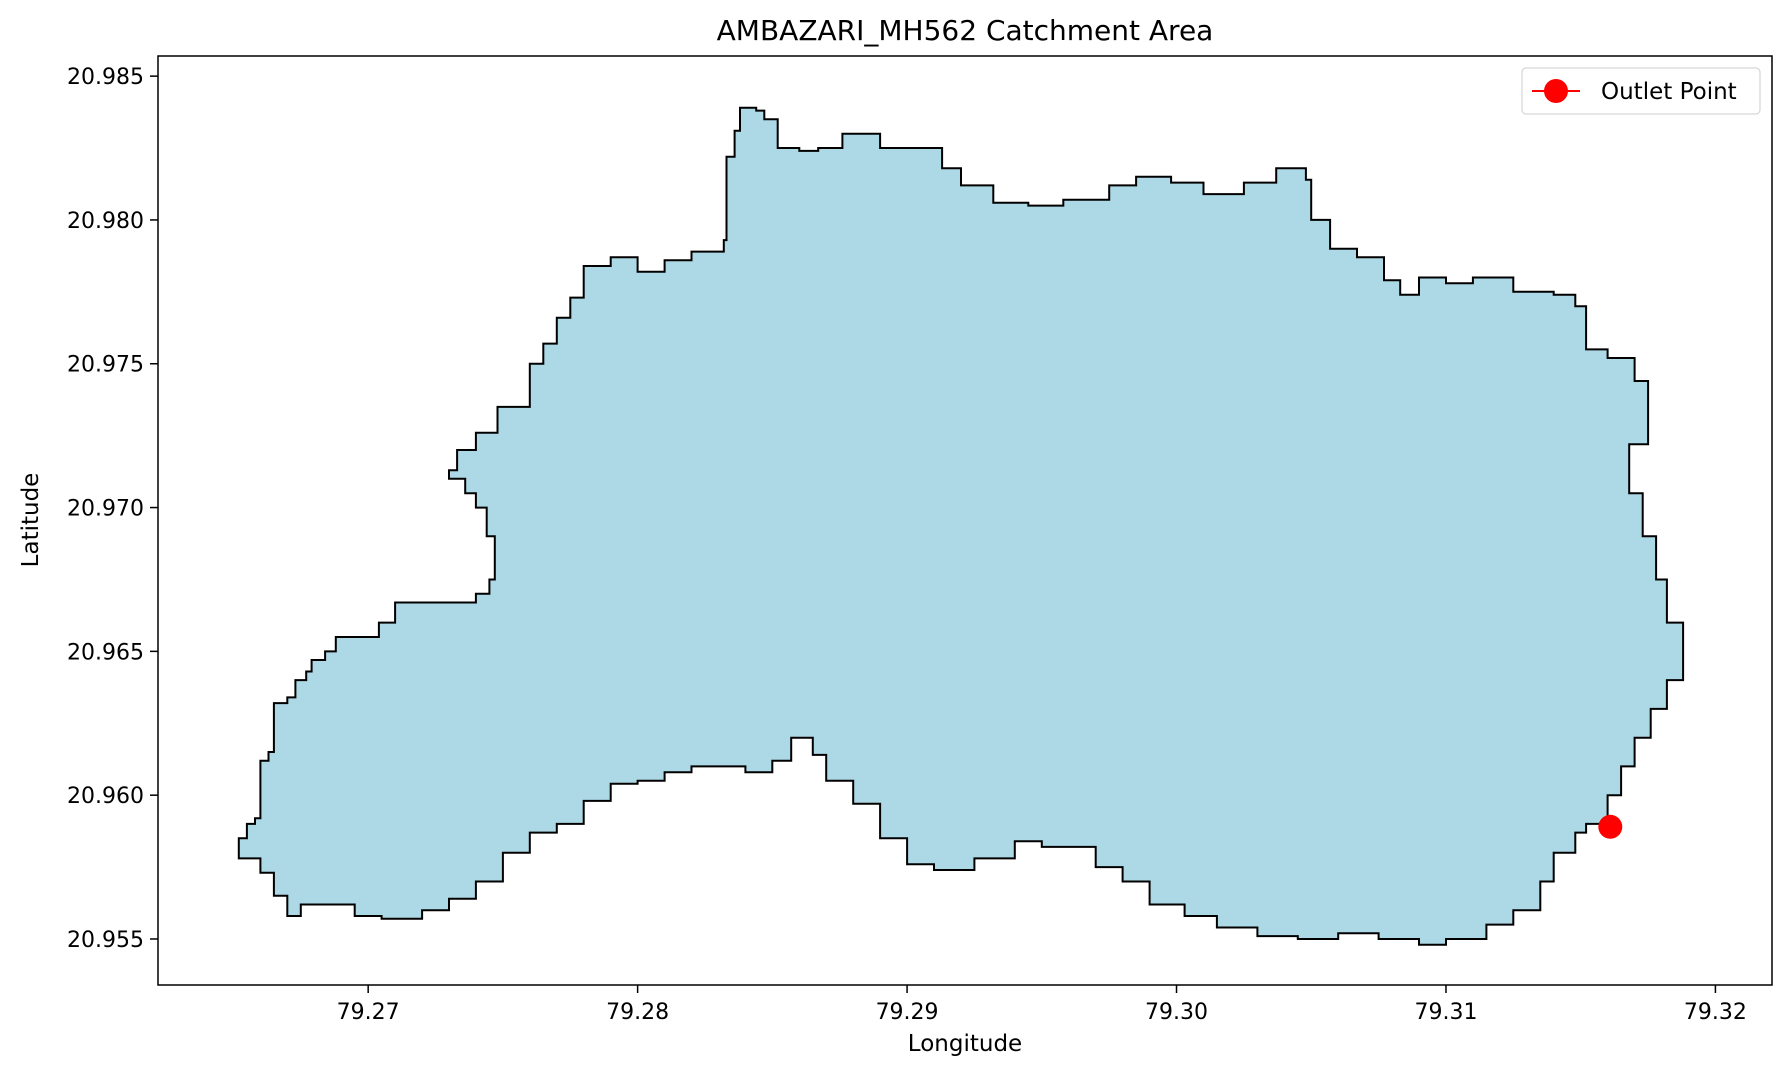 The image size is (1781, 1071). I want to click on x-axis-title: Longitude, so click(965, 1044).